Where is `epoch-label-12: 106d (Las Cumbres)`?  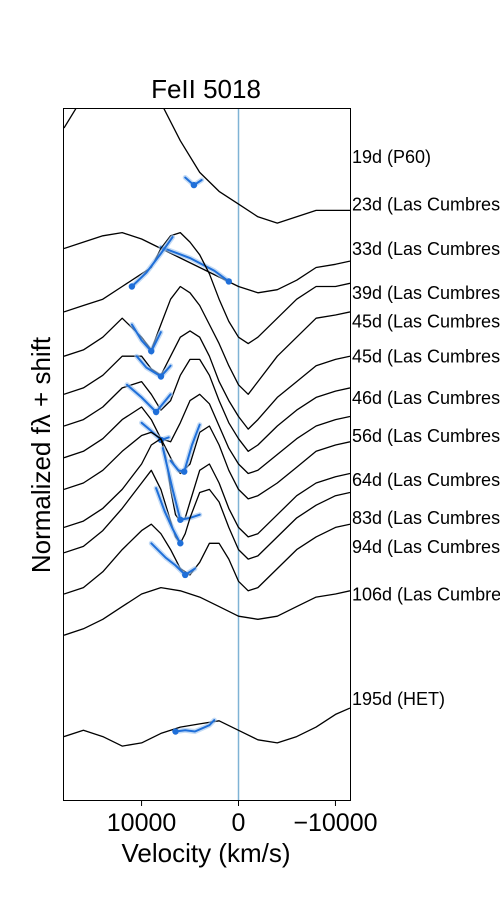
epoch-label-12: 106d (Las Cumbres) is located at coordinates (426, 594).